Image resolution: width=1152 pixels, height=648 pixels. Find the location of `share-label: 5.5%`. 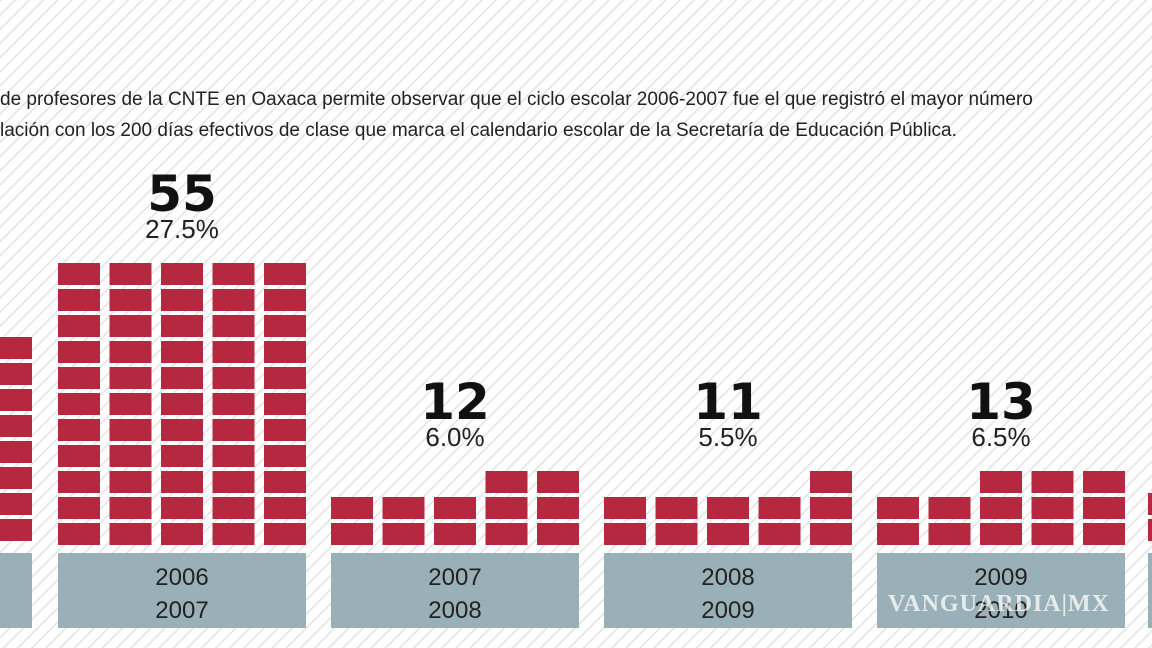

share-label: 5.5% is located at coordinates (727, 437).